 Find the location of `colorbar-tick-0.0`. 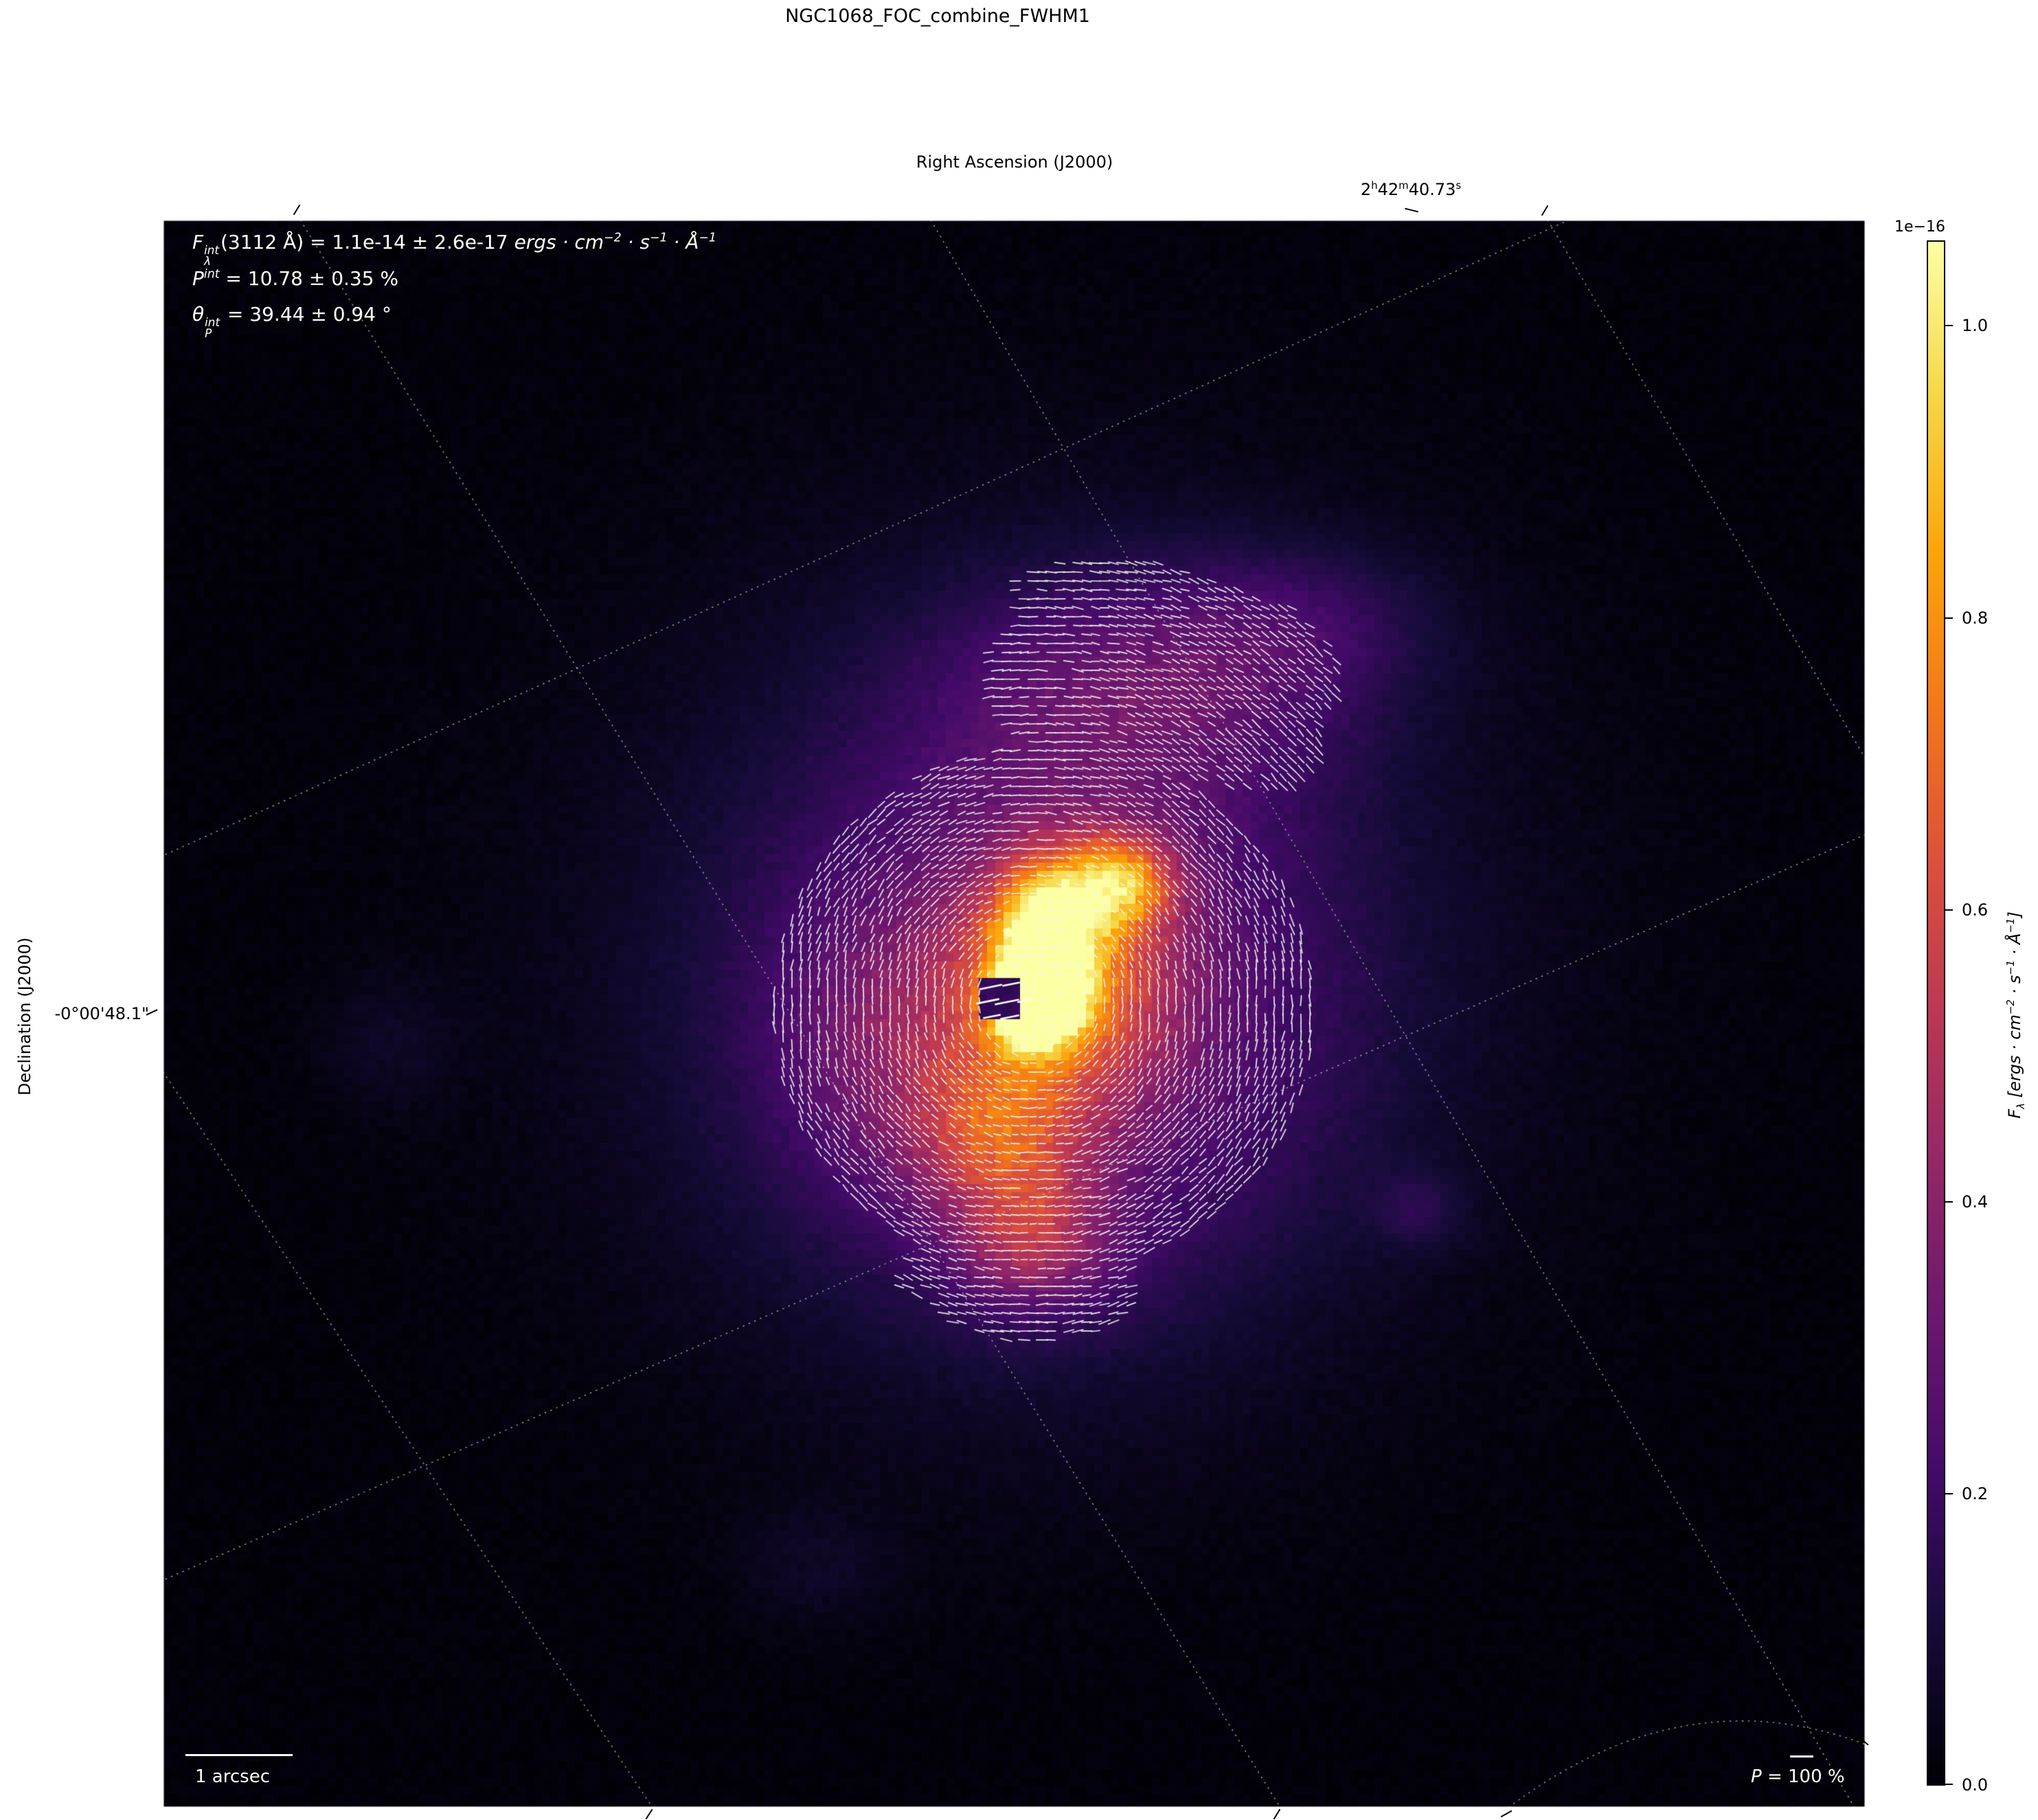

colorbar-tick-0.0 is located at coordinates (1949, 1784).